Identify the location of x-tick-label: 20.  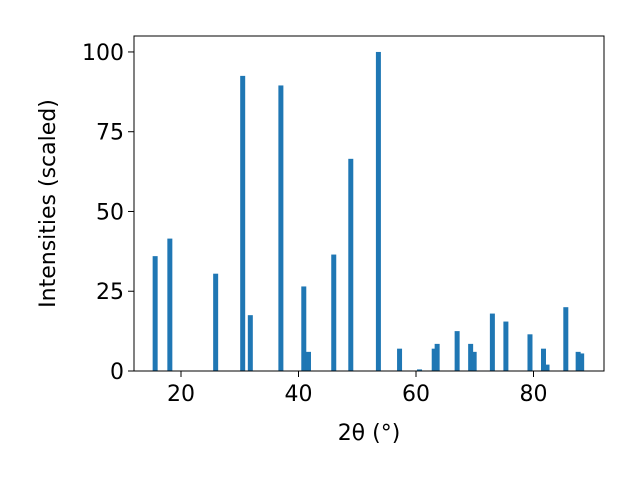
(181, 394).